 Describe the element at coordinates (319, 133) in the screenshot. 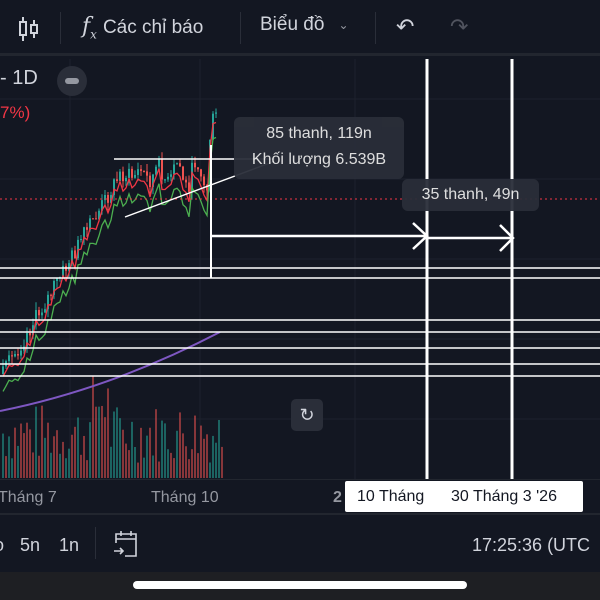

I see `measure-bars: 85 thanh, 119n` at that location.